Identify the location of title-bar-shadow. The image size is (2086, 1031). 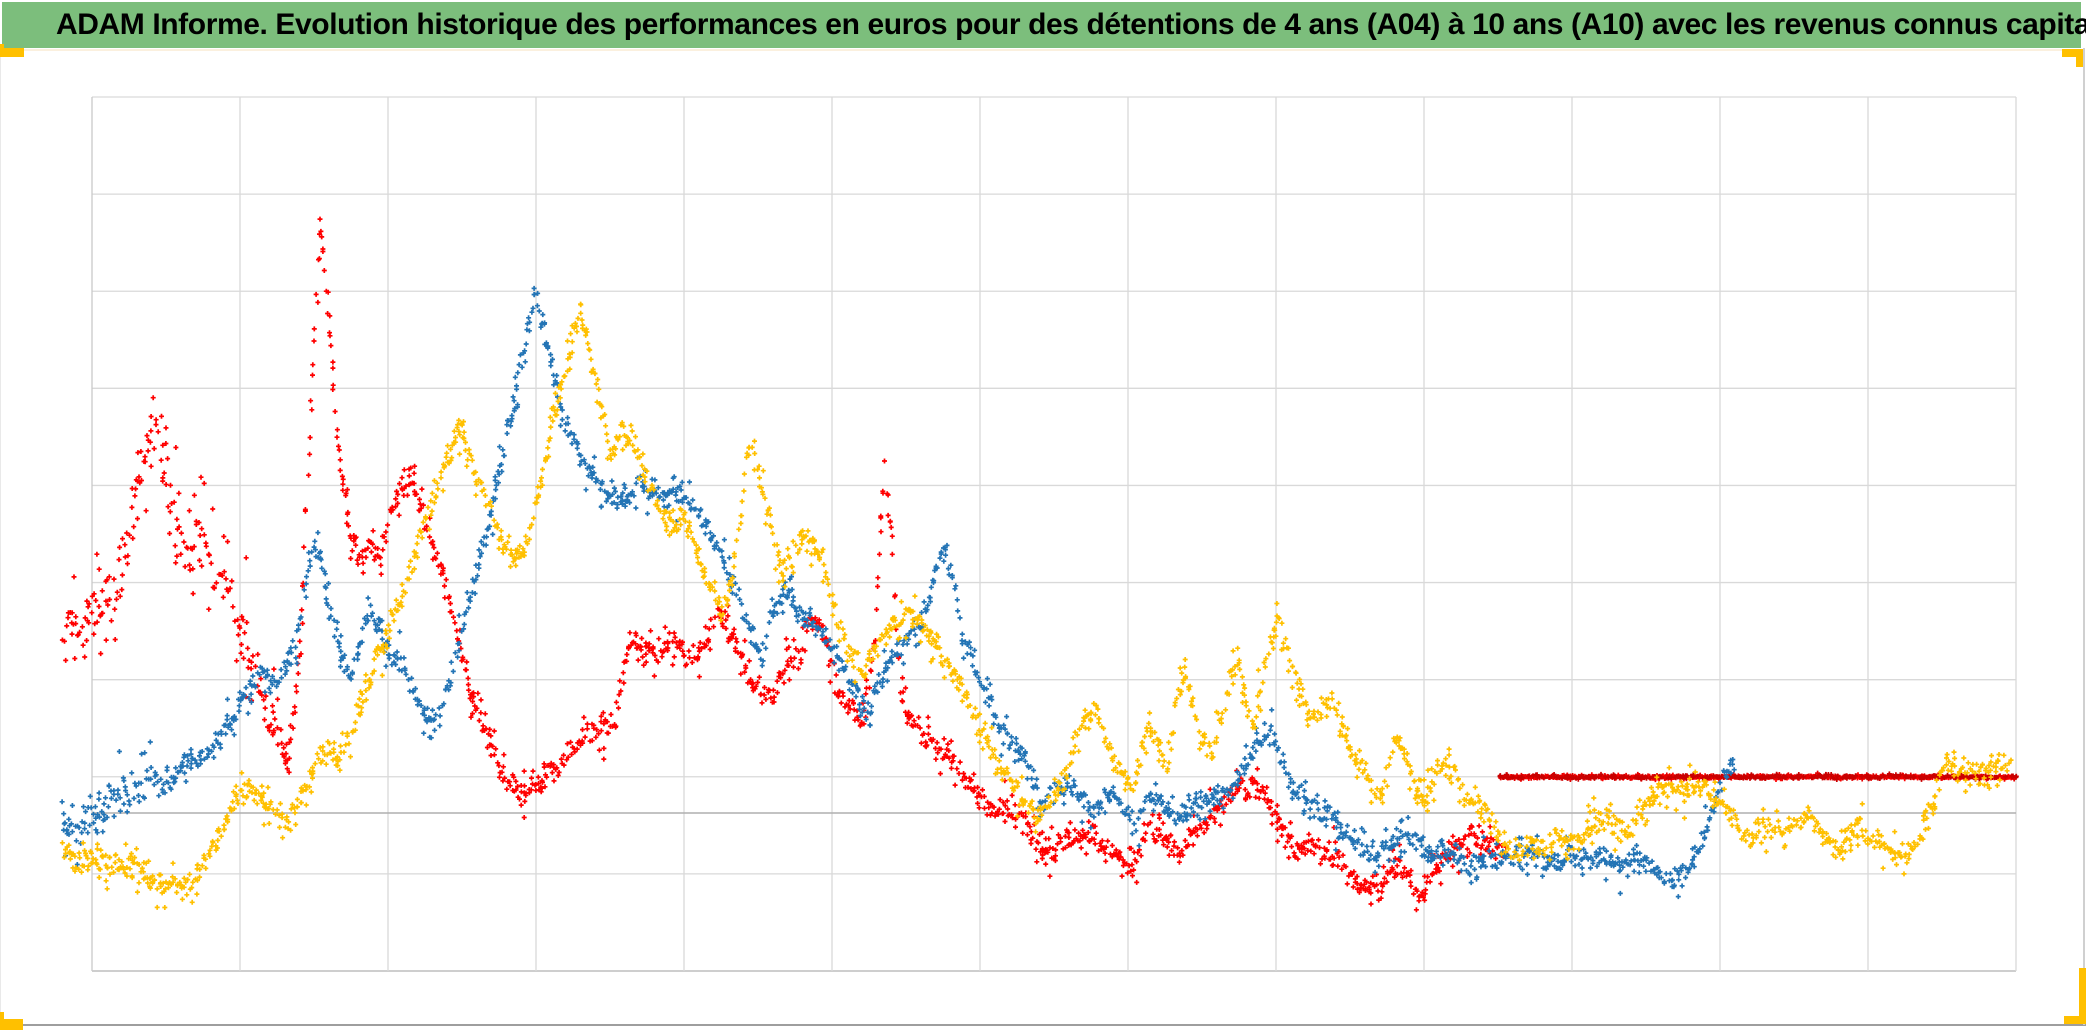
(1044, 50).